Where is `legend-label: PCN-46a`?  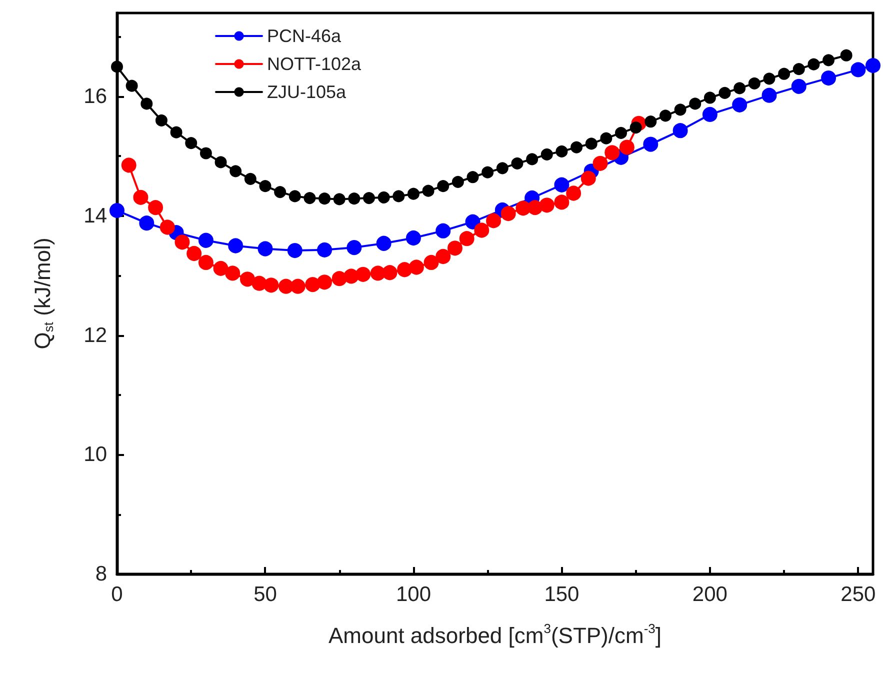
legend-label: PCN-46a is located at coordinates (304, 36).